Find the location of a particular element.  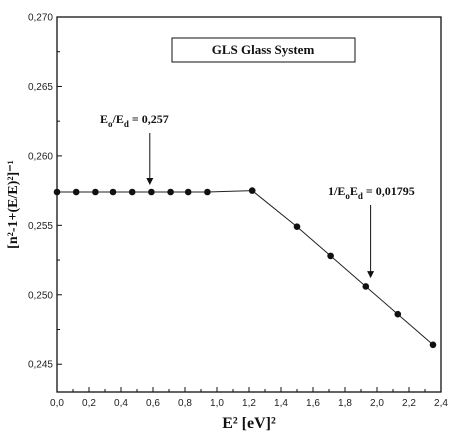

y-tick-label: 0,260 is located at coordinates (40, 156).